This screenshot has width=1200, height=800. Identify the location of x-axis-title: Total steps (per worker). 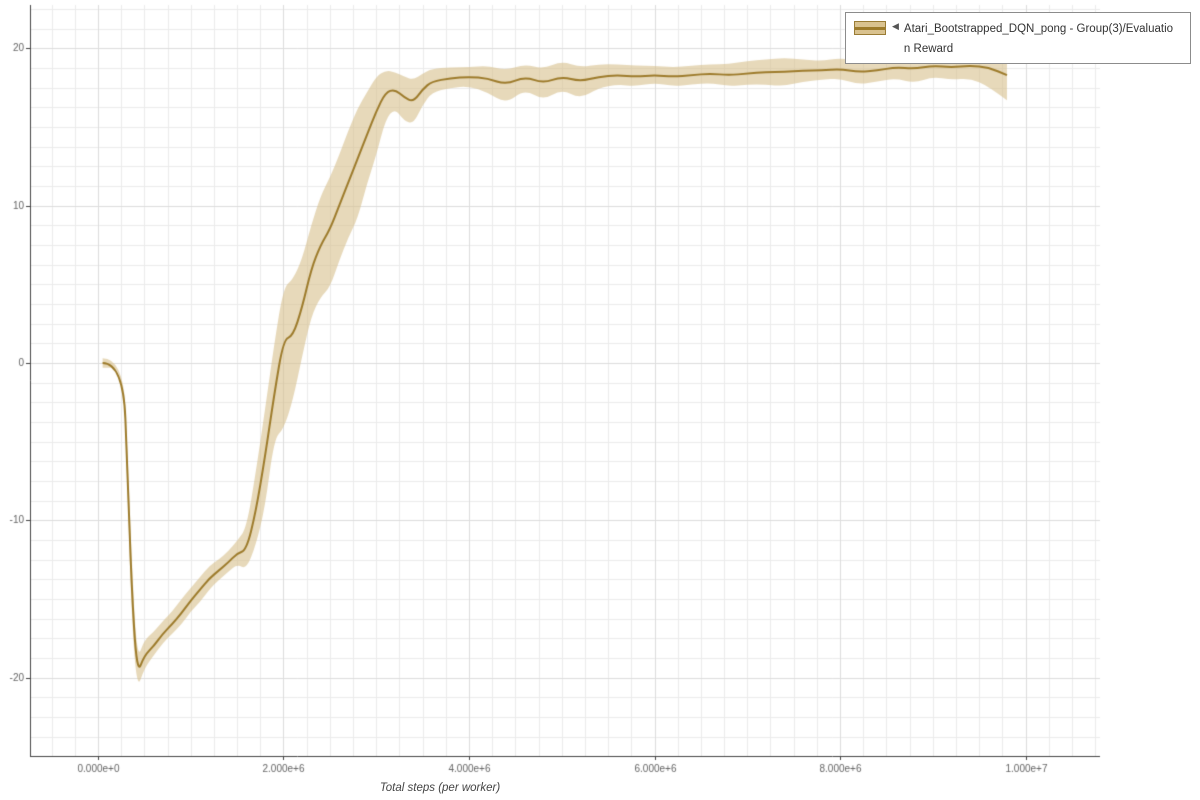
(440, 788).